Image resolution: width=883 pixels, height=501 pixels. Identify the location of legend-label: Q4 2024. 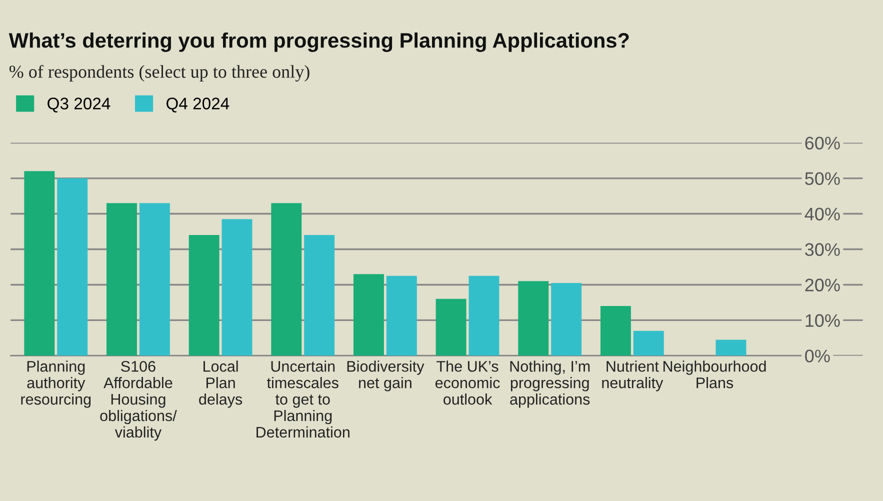
(198, 105).